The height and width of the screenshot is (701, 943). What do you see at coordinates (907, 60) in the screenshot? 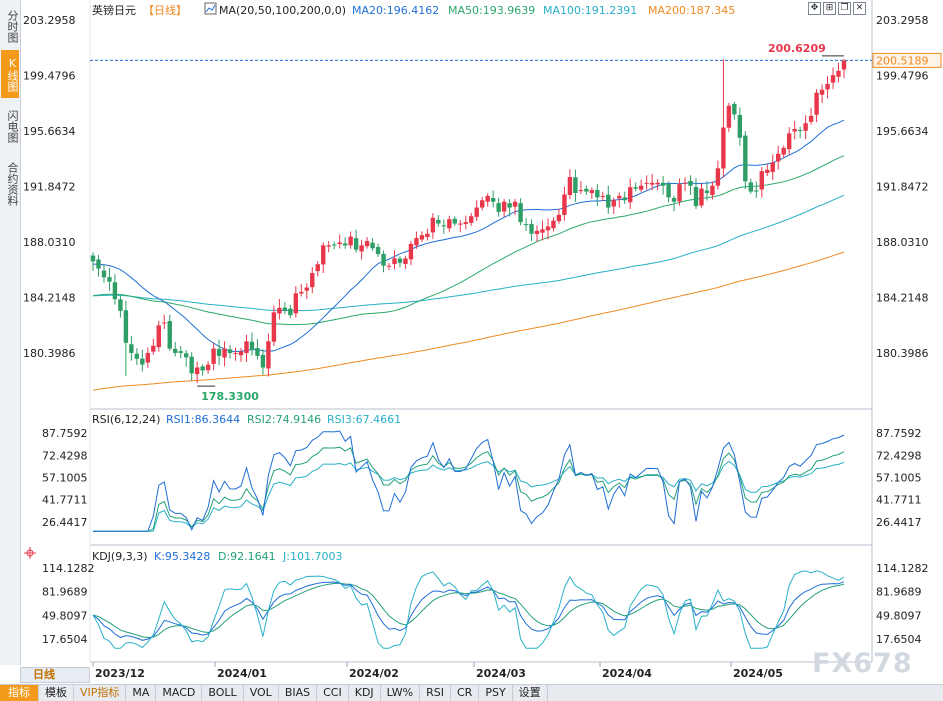
I see `last-price-box` at bounding box center [907, 60].